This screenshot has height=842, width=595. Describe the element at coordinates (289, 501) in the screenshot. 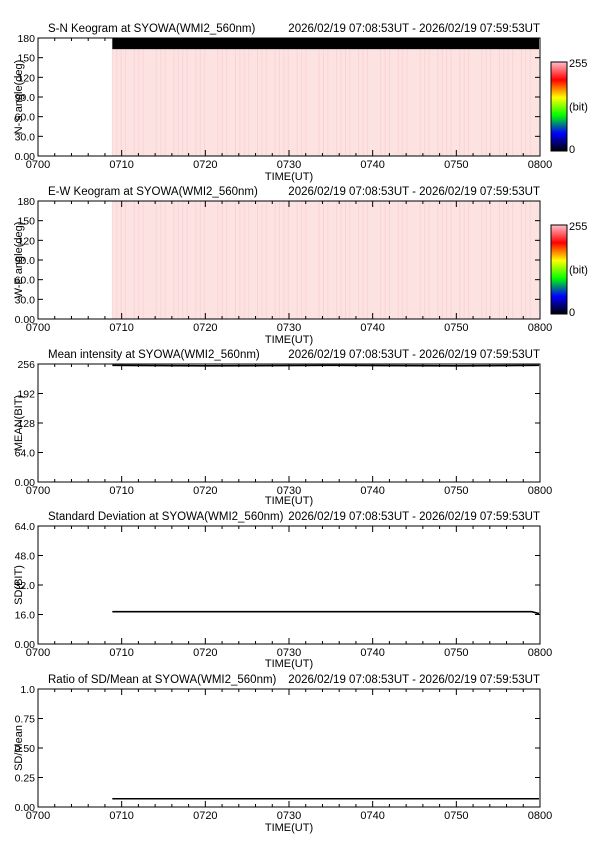

I see `mean-intensity-xlabel: TIME(UT)` at that location.